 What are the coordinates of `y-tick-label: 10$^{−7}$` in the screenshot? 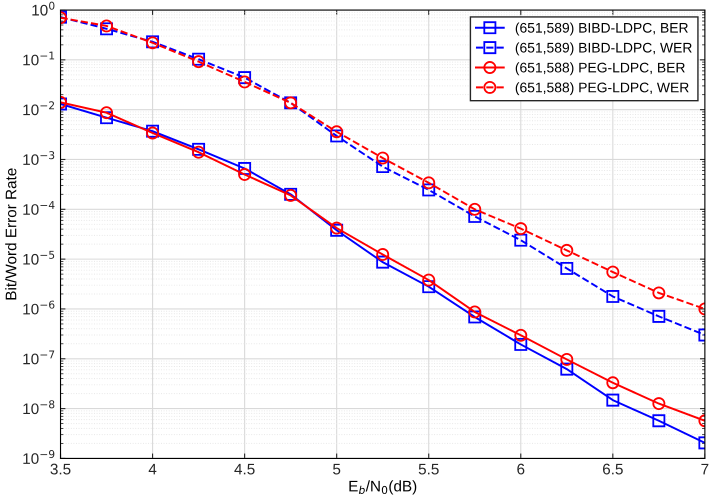 It's located at (38, 357).